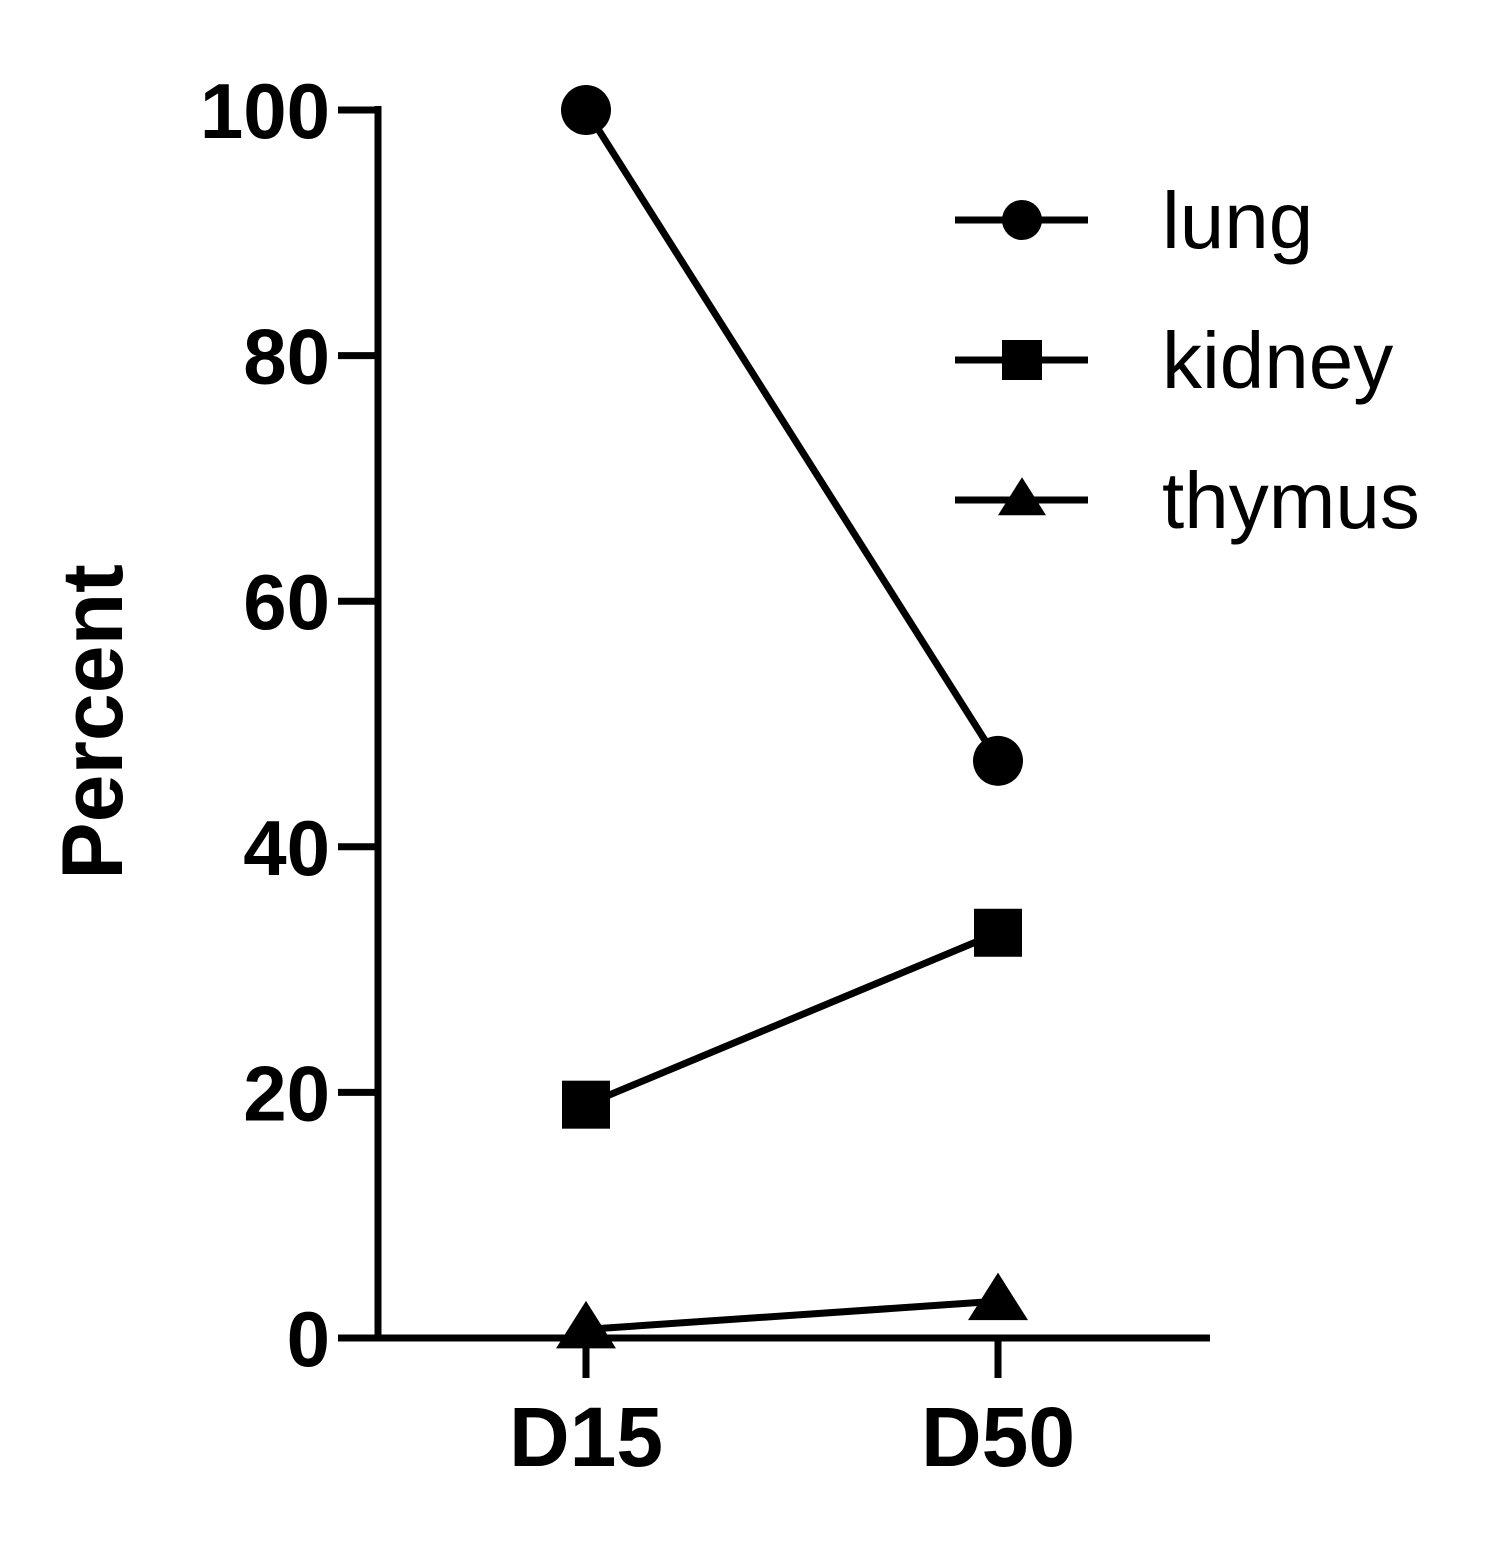 Image resolution: width=1492 pixels, height=1557 pixels. What do you see at coordinates (308, 1339) in the screenshot?
I see `y-tick-label: 0` at bounding box center [308, 1339].